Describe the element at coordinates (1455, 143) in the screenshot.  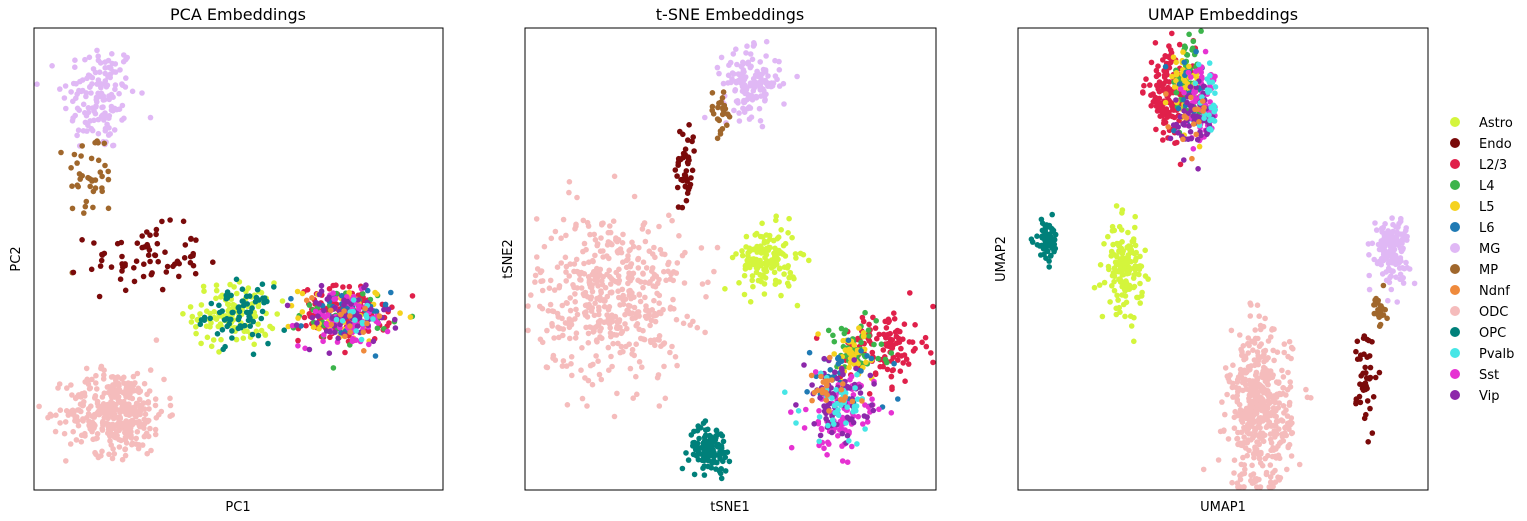
I see `legend-marker-endo` at that location.